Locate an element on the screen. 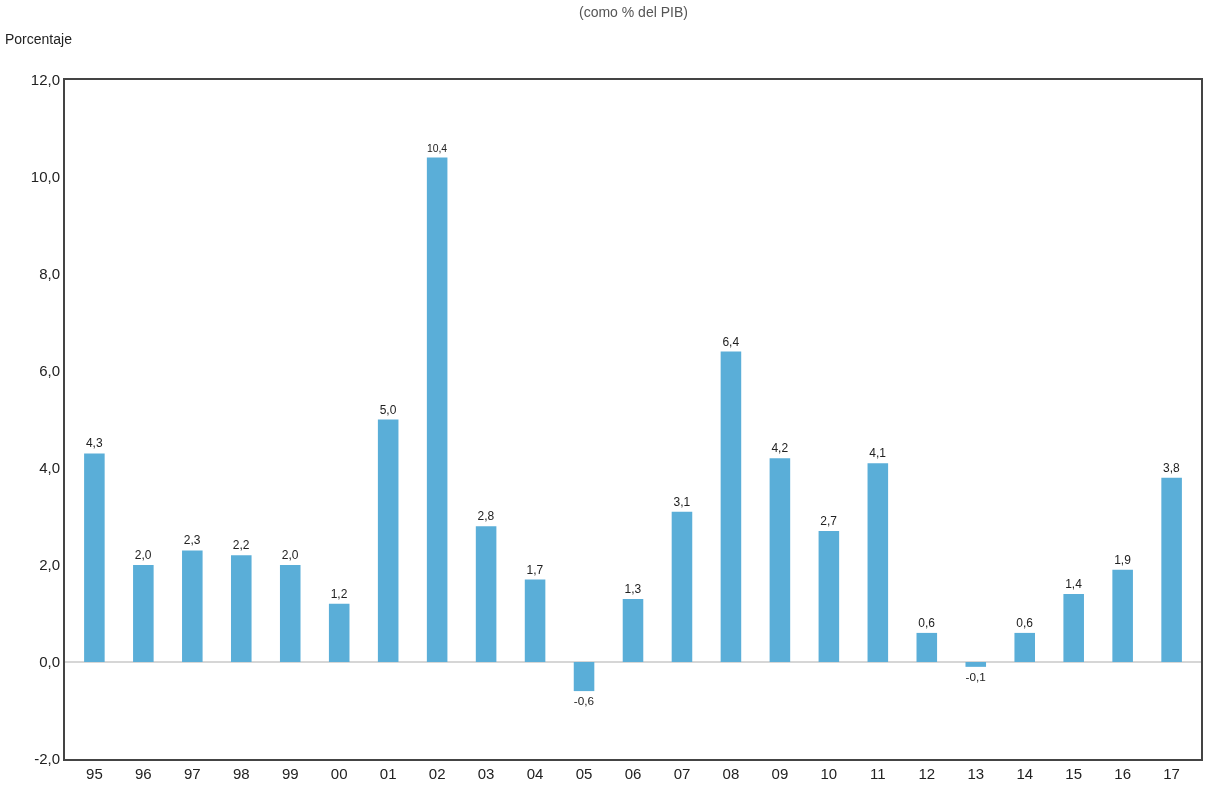  x-tick-label: 03 is located at coordinates (486, 773).